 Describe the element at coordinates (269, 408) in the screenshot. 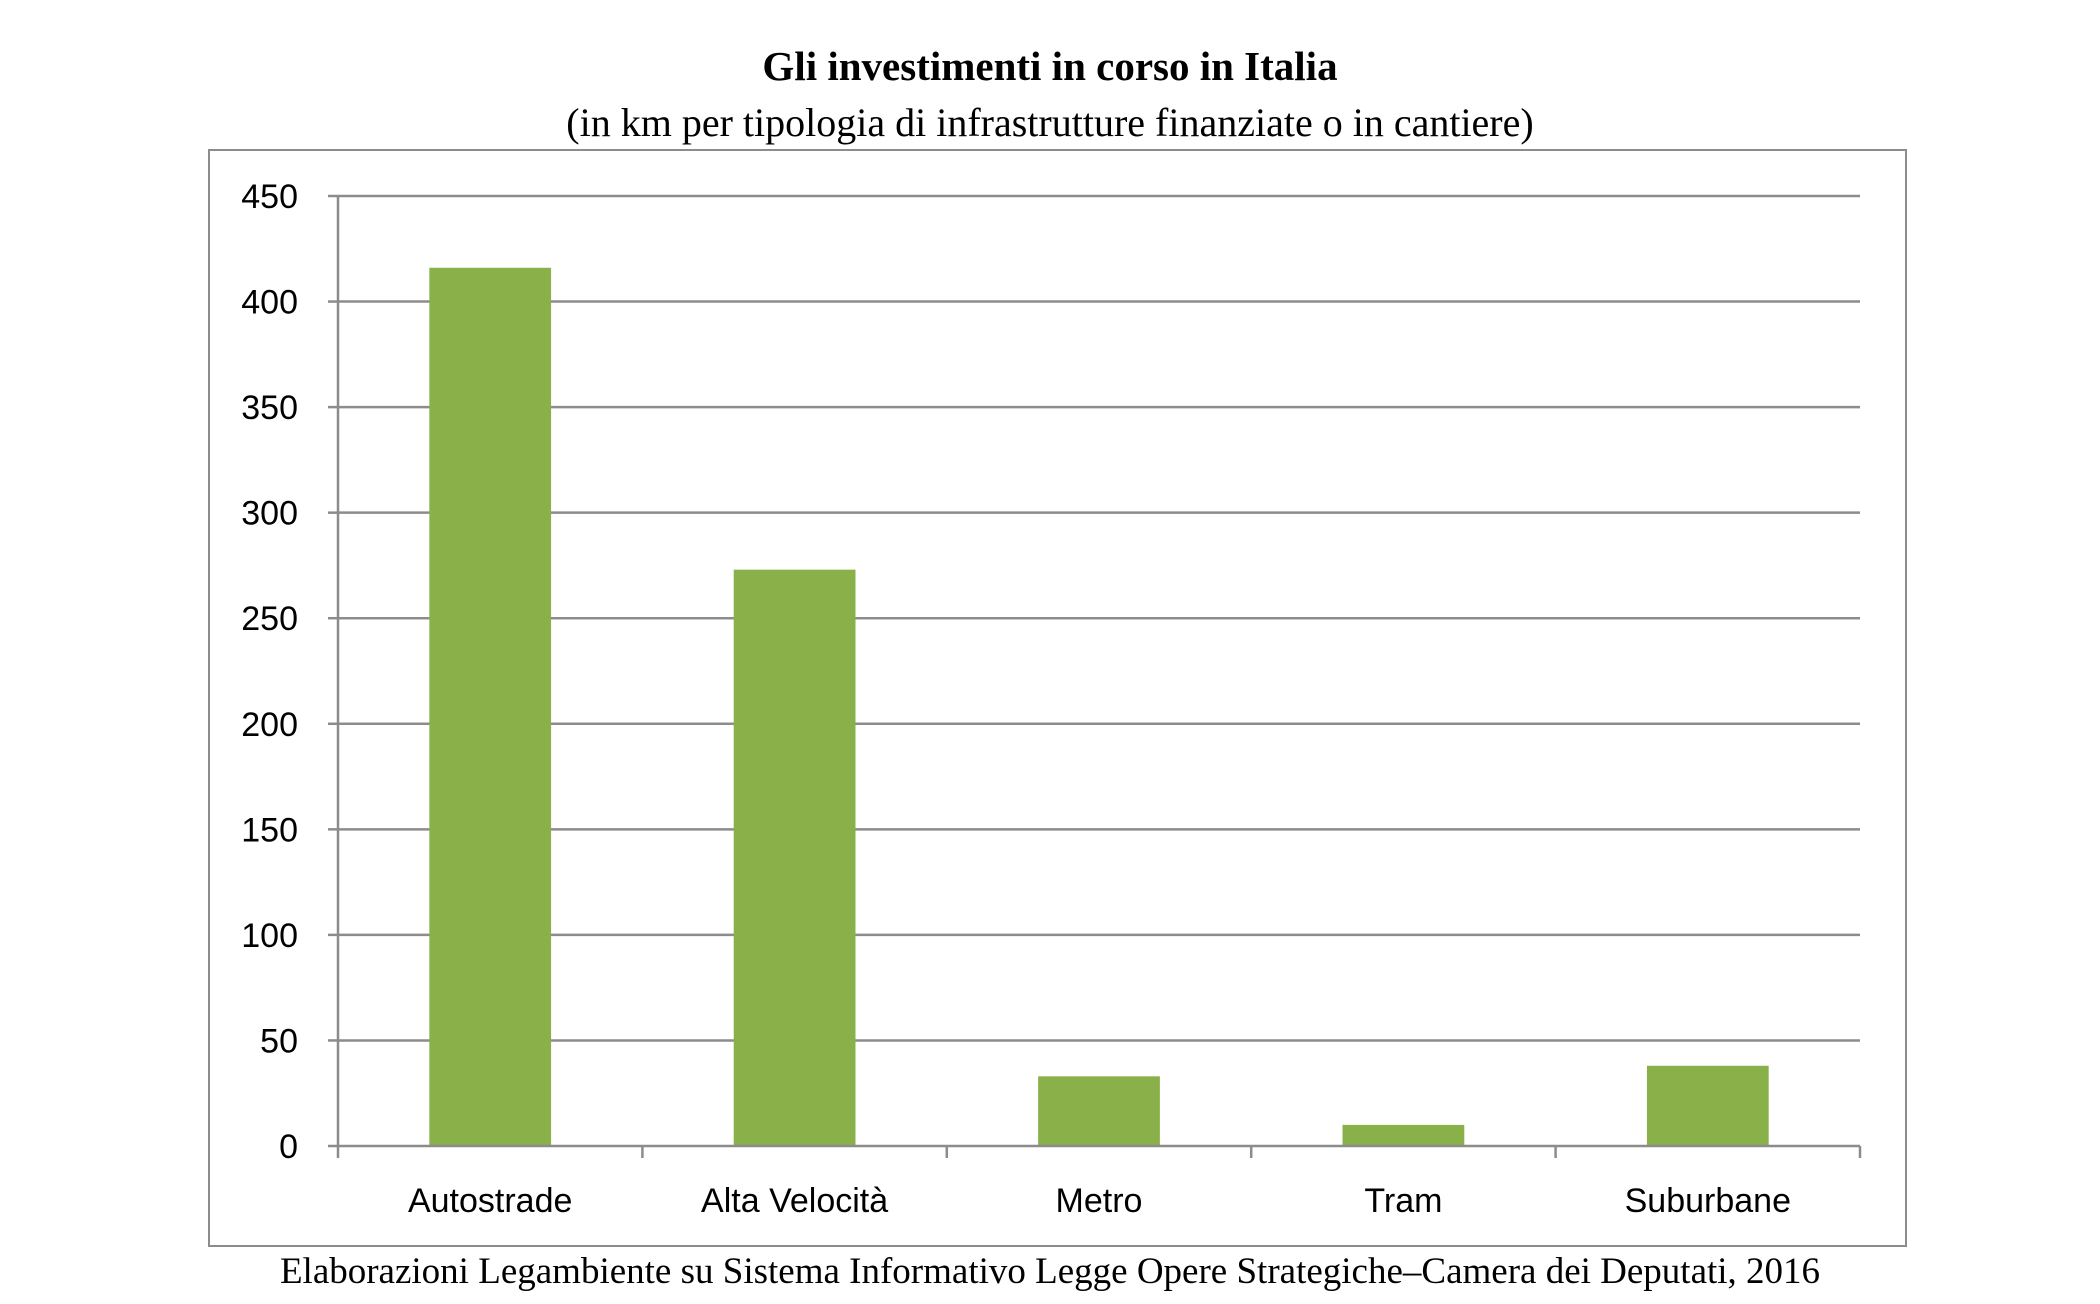

I see `y-tick-label: 350` at that location.